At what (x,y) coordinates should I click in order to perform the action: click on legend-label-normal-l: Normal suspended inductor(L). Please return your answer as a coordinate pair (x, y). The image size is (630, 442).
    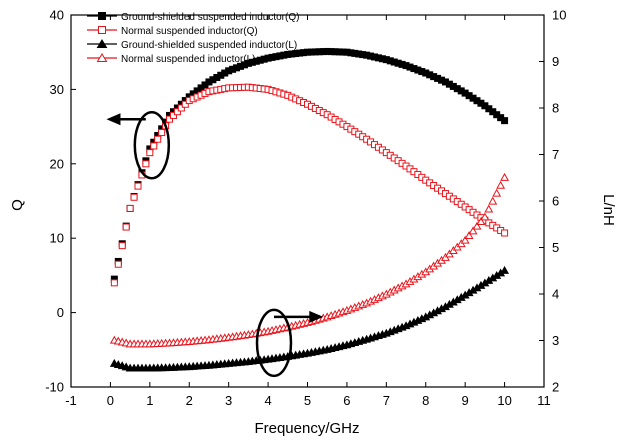
    Looking at the image, I should click on (188, 59).